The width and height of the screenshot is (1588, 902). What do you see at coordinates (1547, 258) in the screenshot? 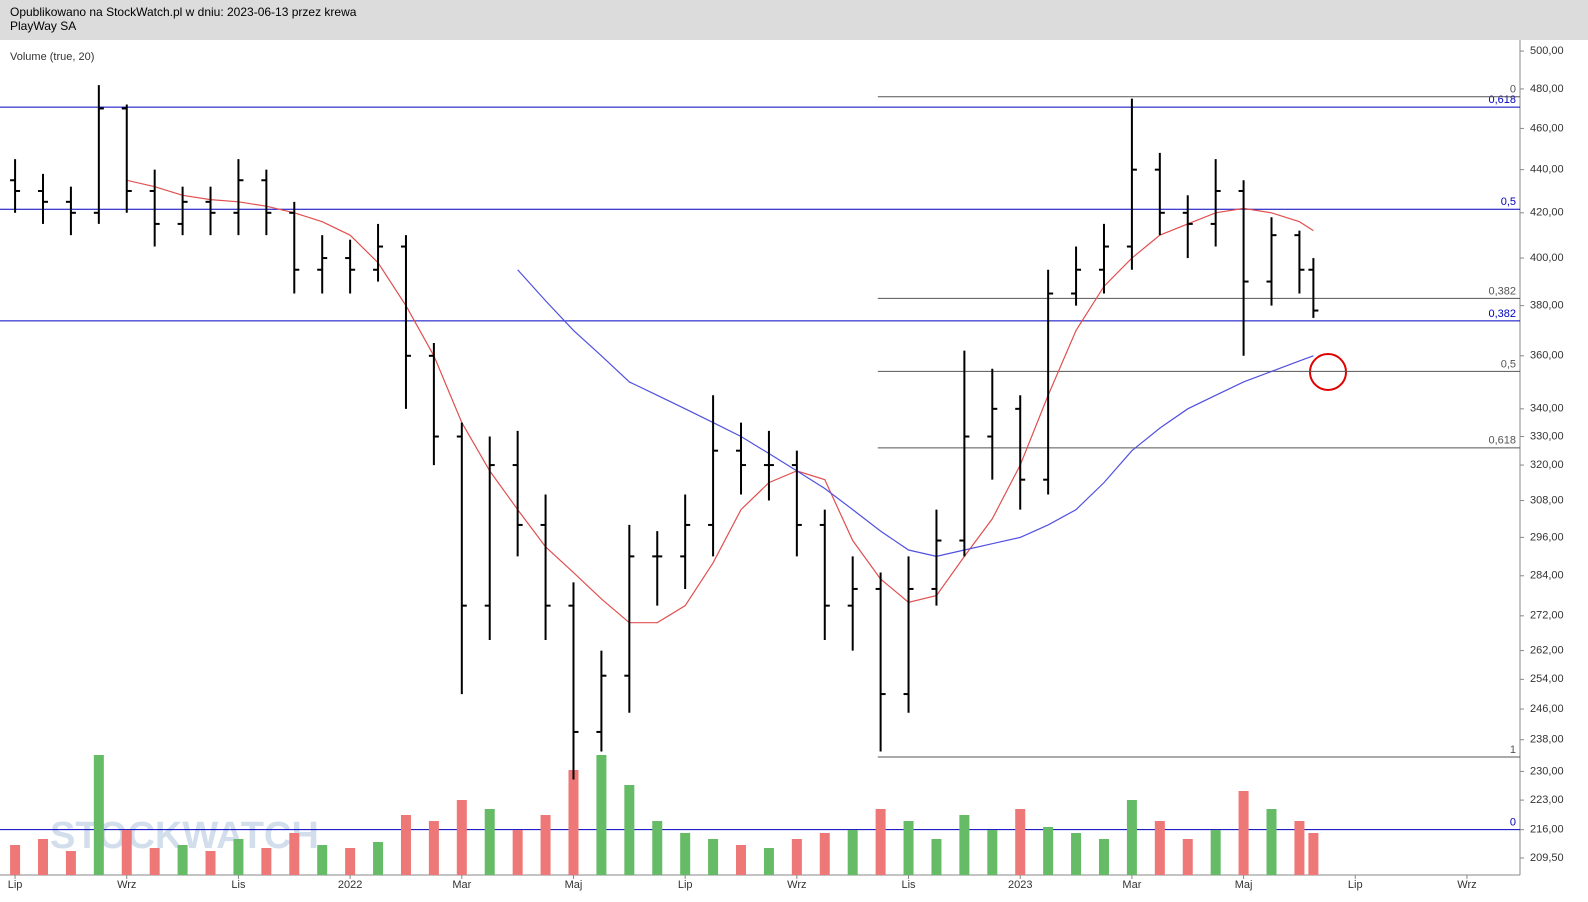
I see `y-tick-label: 400,00` at bounding box center [1547, 258].